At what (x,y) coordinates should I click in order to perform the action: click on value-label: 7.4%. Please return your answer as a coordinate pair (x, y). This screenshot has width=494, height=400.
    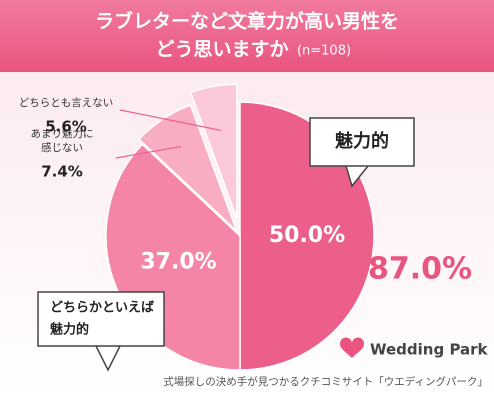
    Looking at the image, I should click on (62, 172).